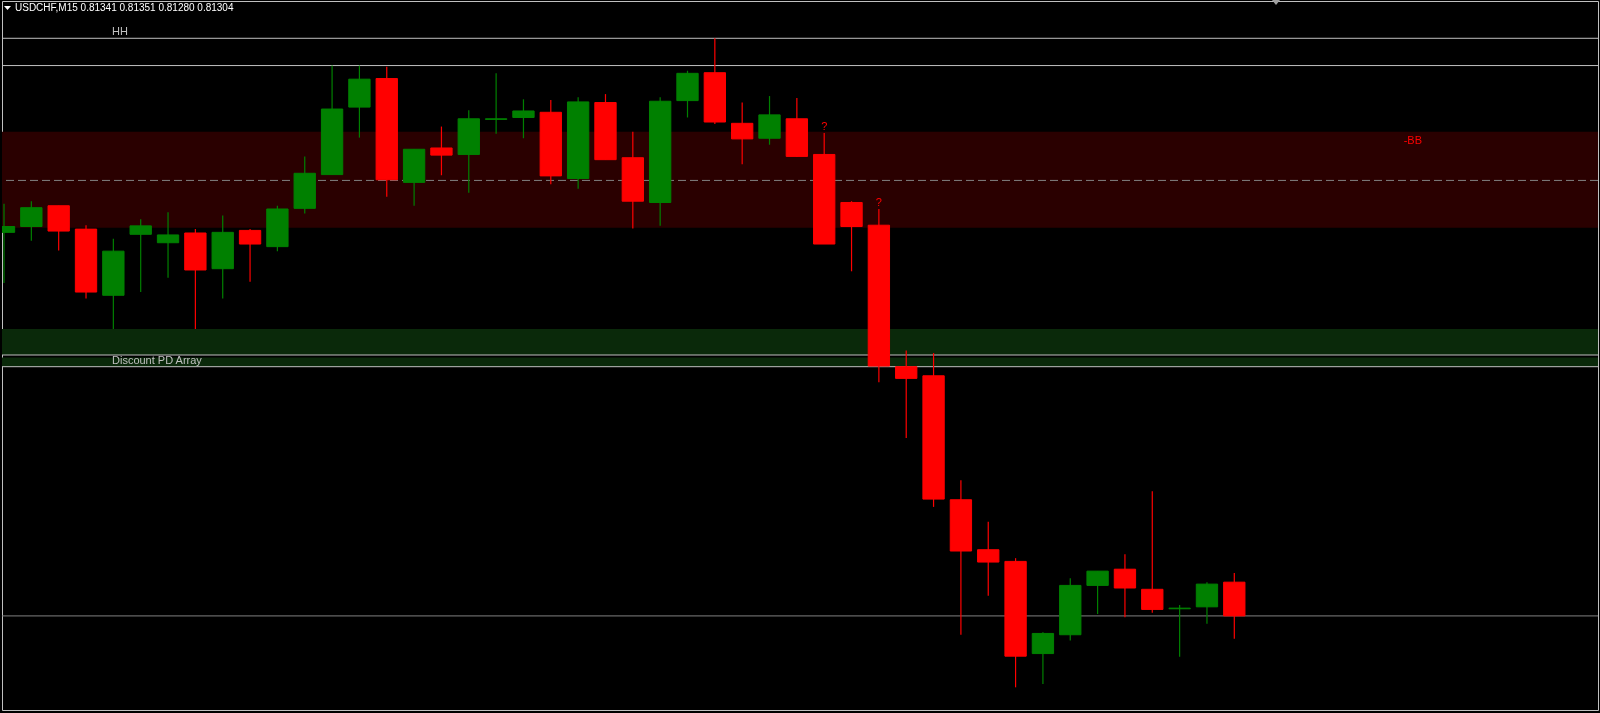 This screenshot has height=713, width=1600. What do you see at coordinates (157, 359) in the screenshot?
I see `ref-line-label: Discount PD Array` at bounding box center [157, 359].